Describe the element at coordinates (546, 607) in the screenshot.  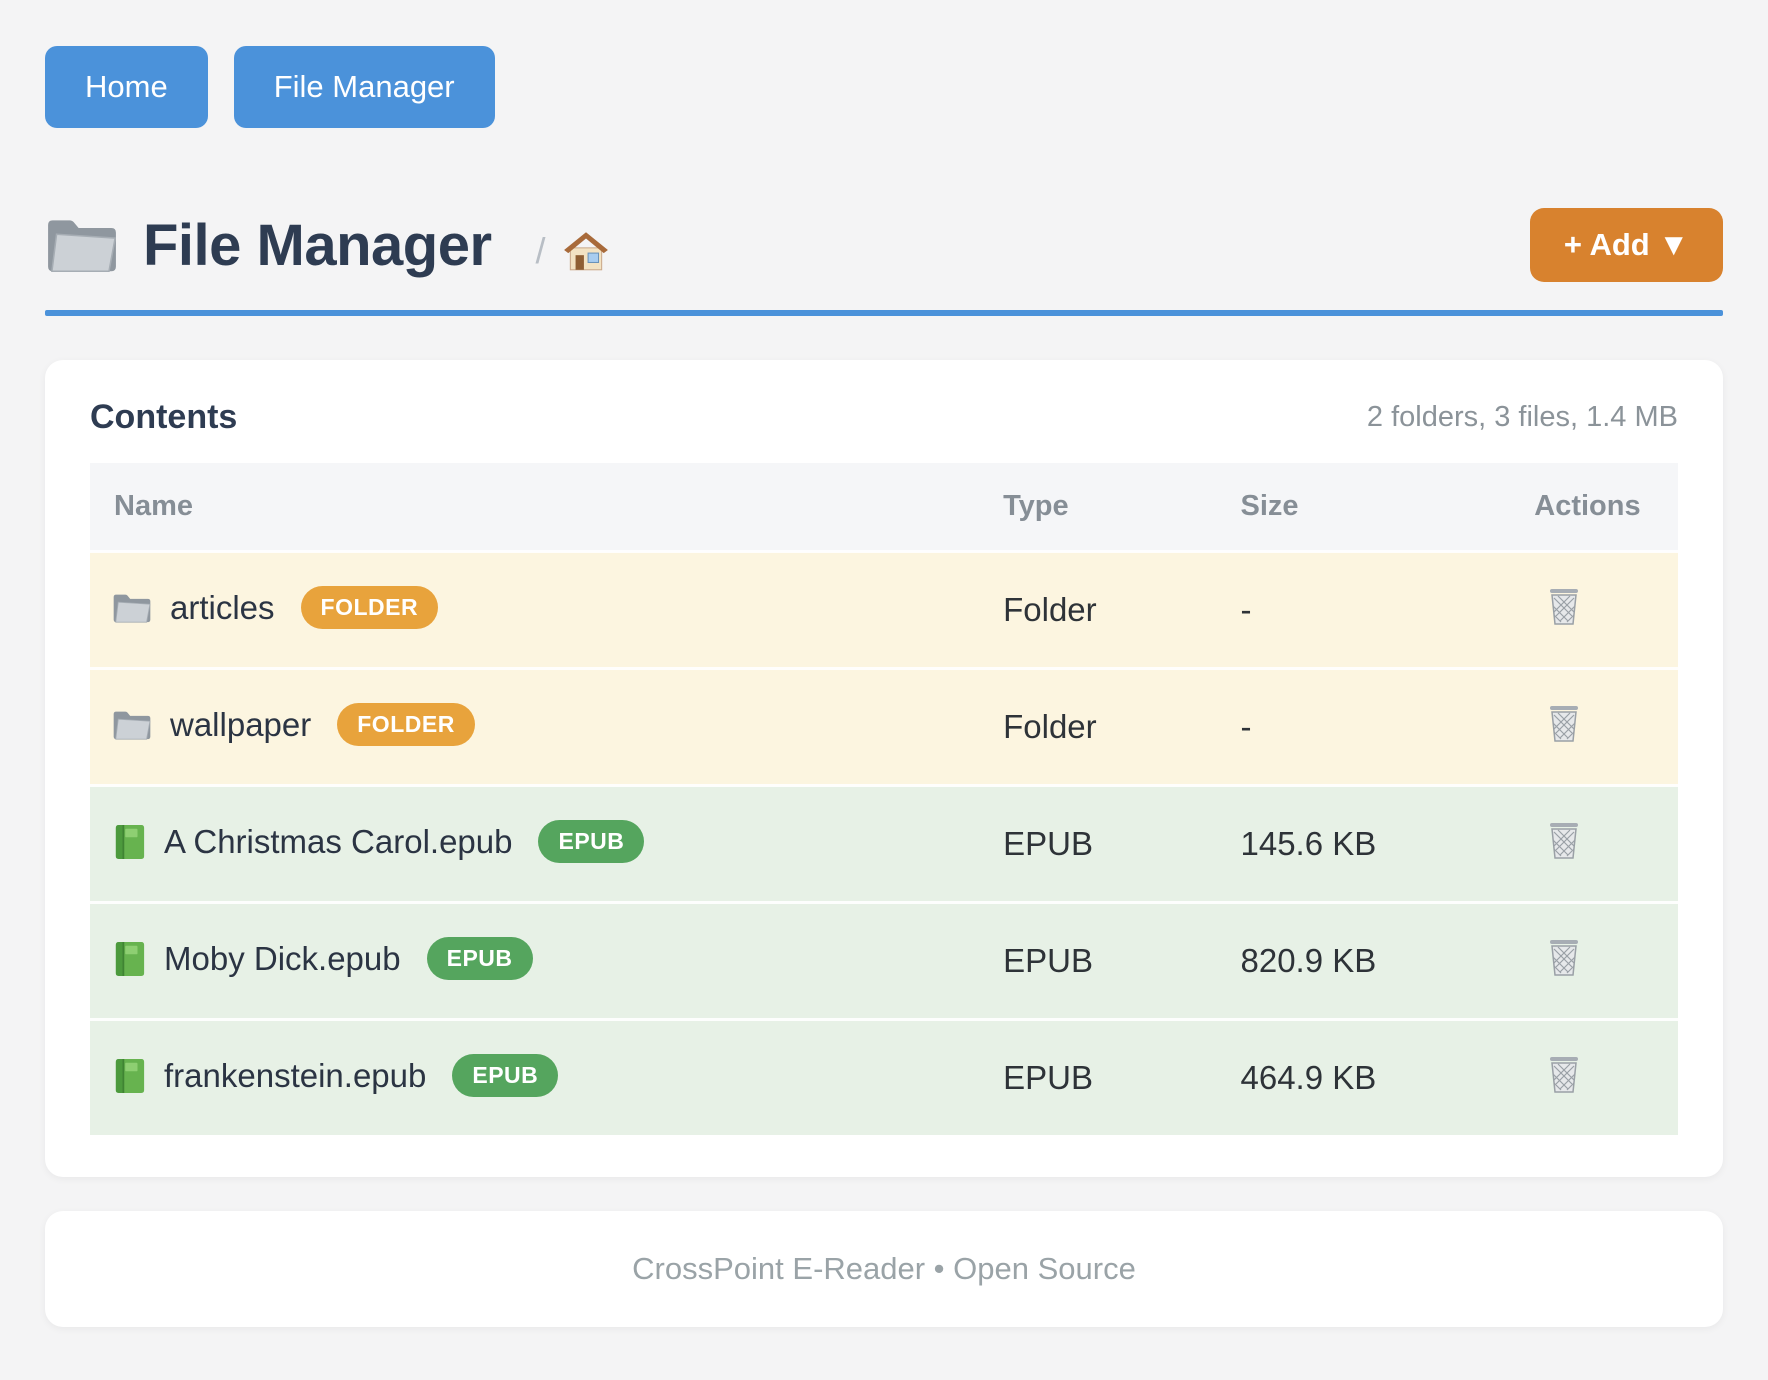
I see `file-name-cell: articles FOLDER` at that location.